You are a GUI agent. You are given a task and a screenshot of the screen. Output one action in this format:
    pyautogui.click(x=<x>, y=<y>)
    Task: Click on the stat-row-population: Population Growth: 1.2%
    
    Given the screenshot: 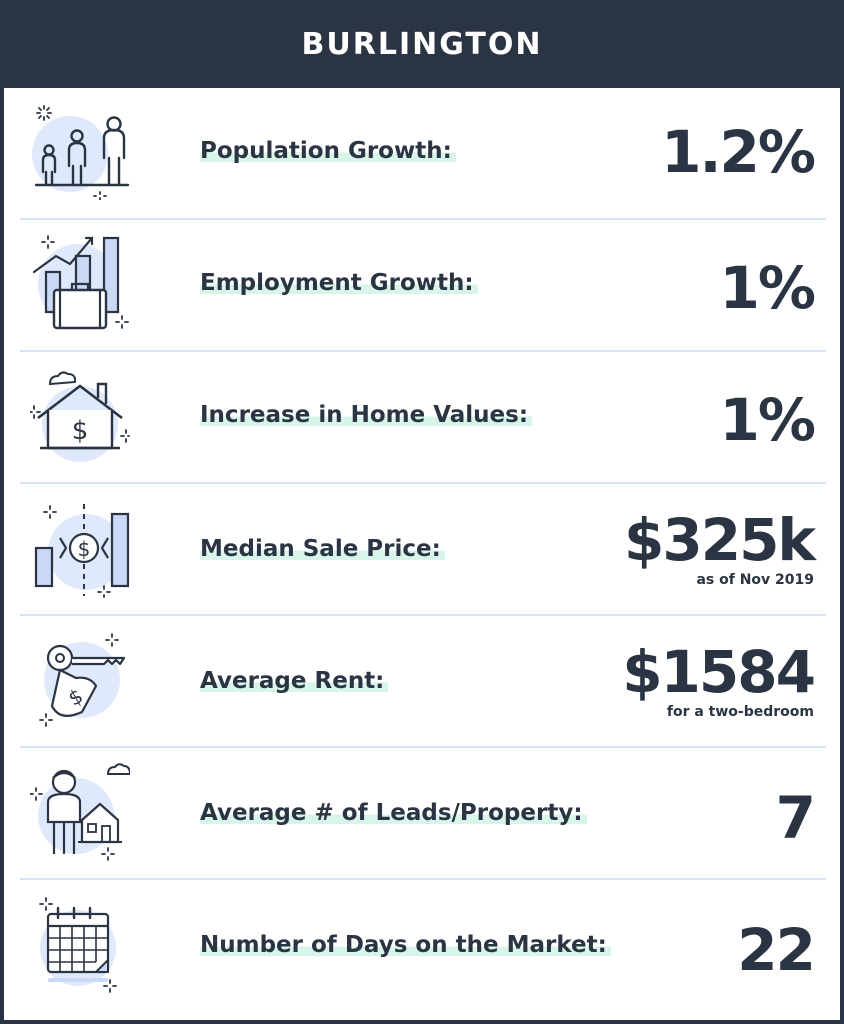 What is the action you would take?
    pyautogui.click(x=423, y=154)
    